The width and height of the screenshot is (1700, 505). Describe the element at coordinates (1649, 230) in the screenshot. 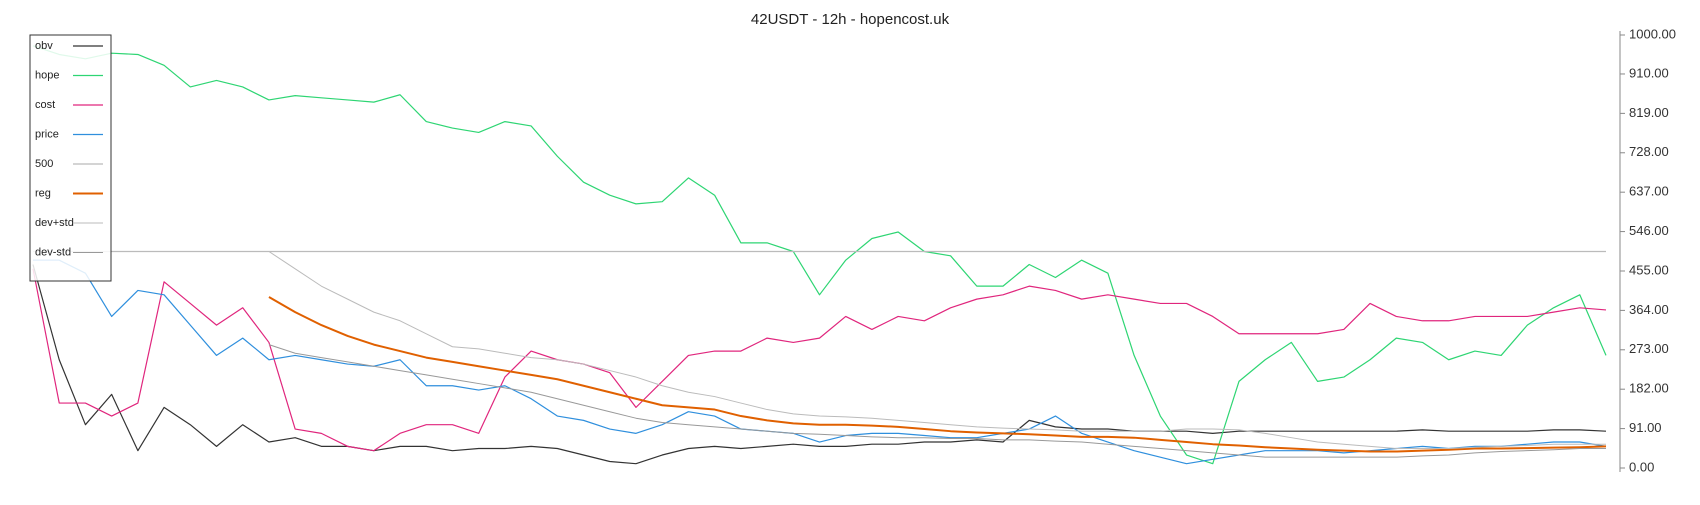

I see `y-tick-label: 546.00` at that location.